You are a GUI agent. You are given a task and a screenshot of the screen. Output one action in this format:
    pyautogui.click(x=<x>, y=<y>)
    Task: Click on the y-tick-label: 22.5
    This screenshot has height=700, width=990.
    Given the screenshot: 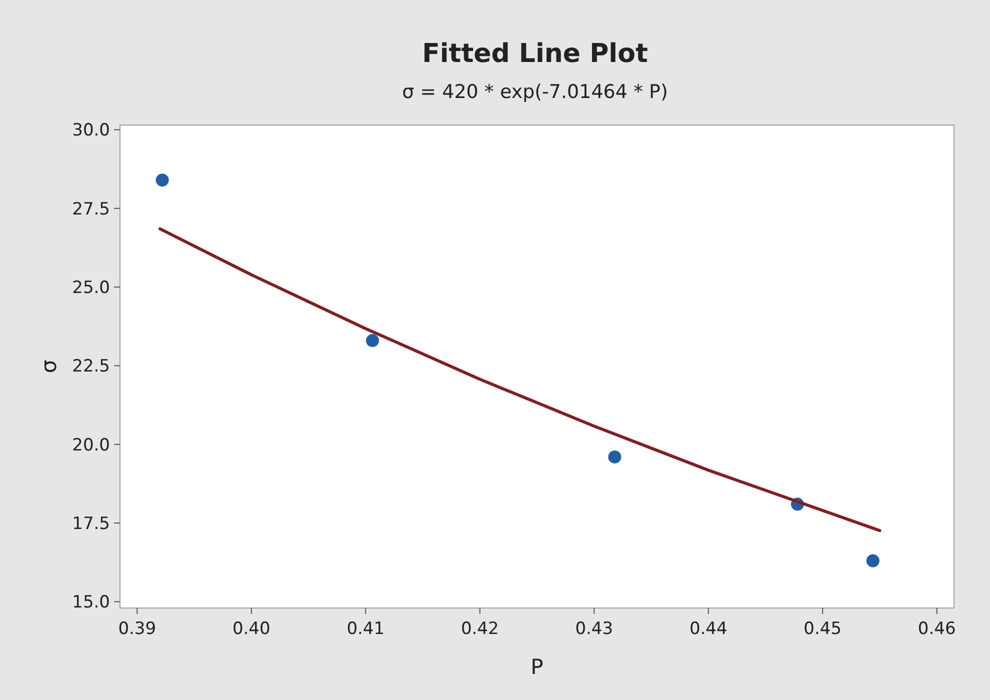 What is the action you would take?
    pyautogui.click(x=91, y=366)
    